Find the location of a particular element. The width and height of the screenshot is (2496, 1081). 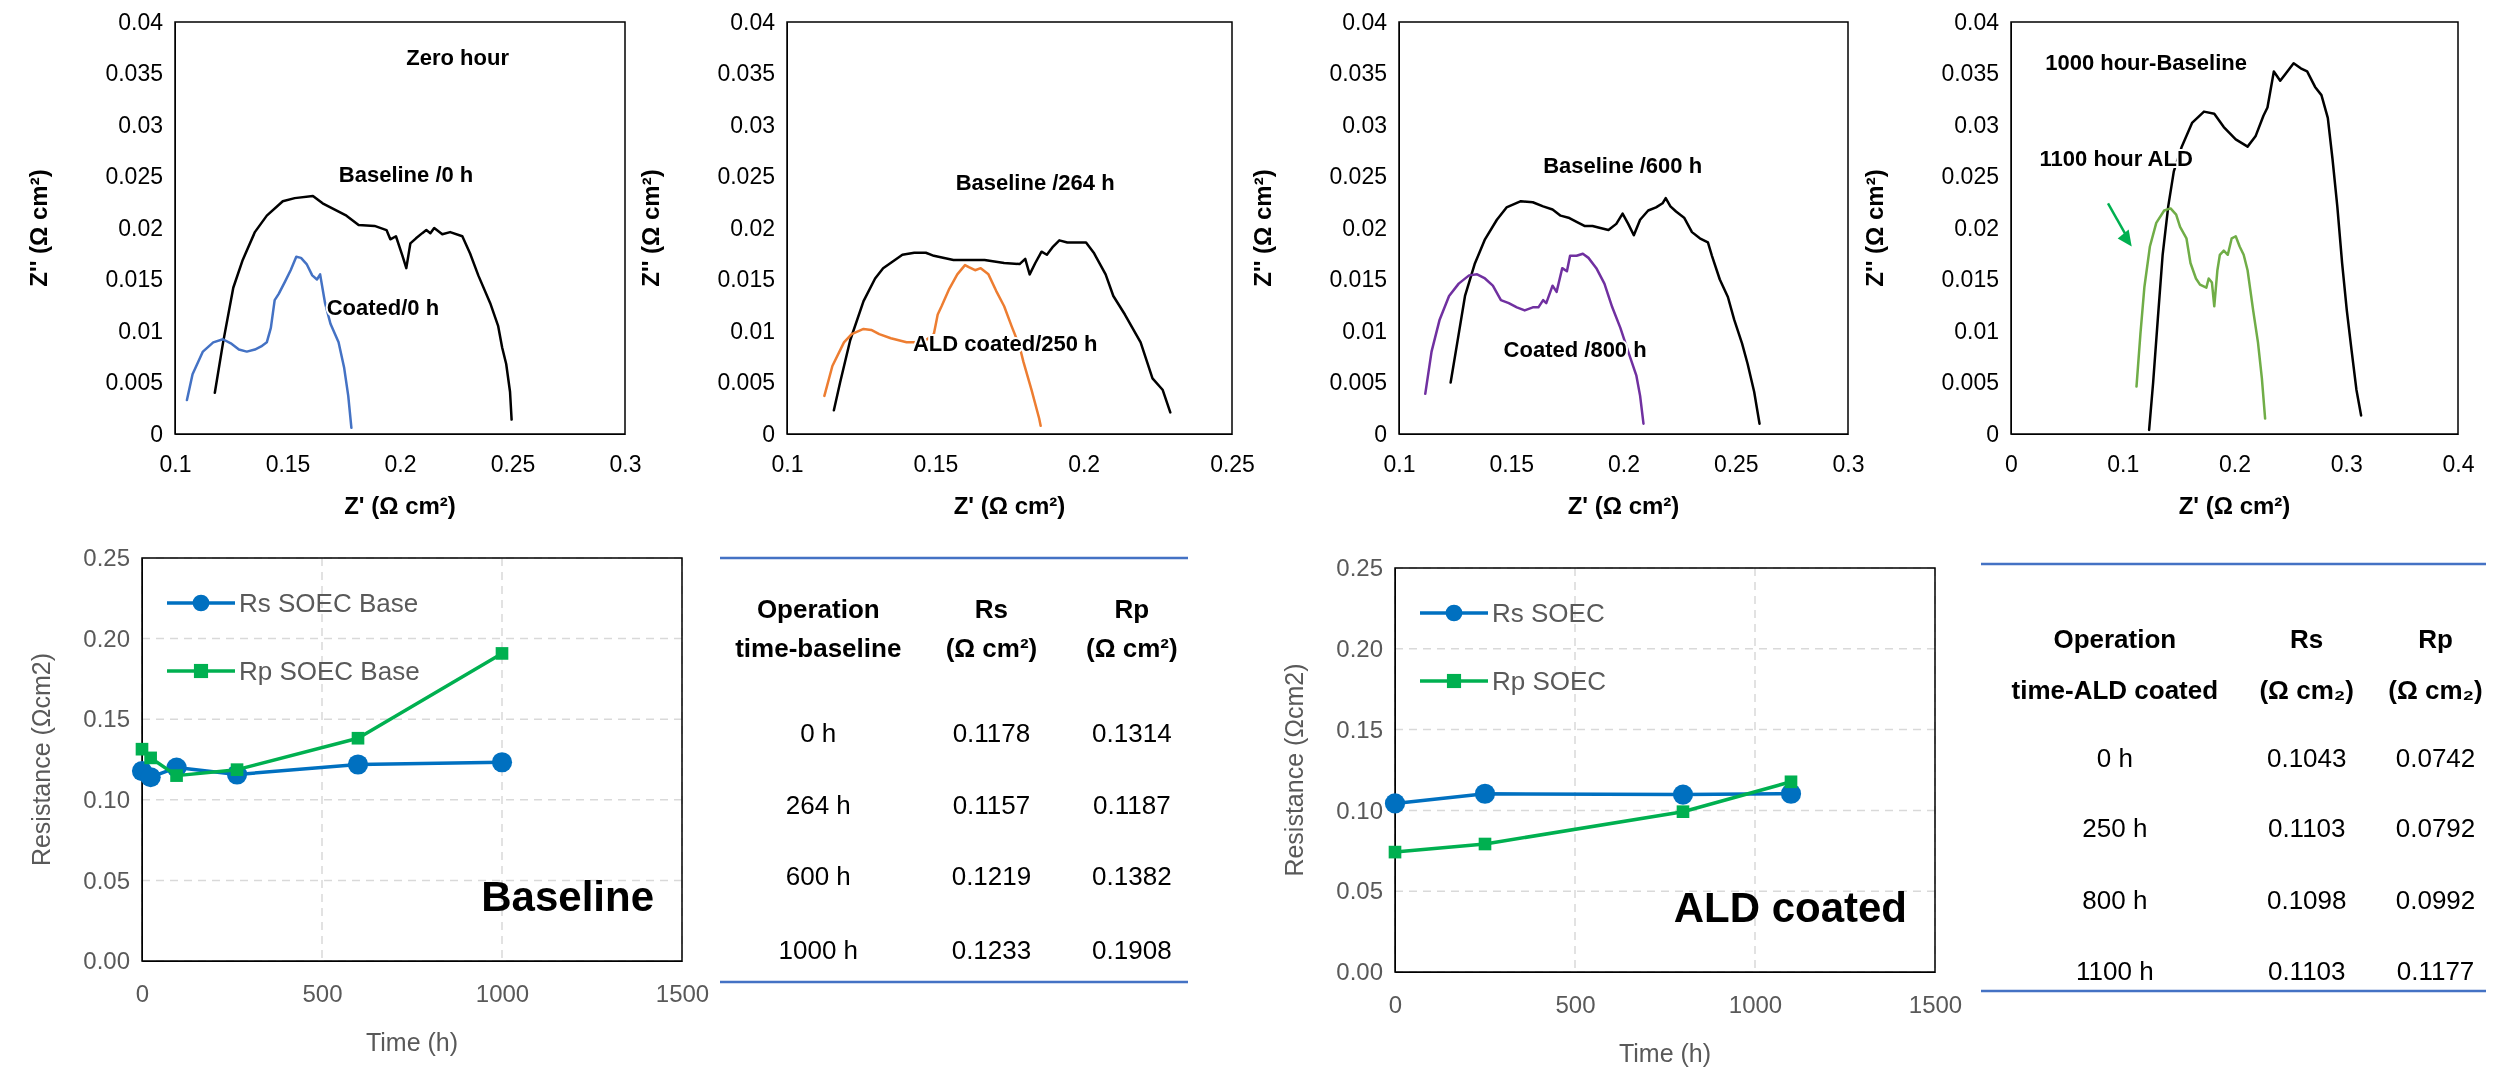

annotation: Baseline /0 h is located at coordinates (406, 175).